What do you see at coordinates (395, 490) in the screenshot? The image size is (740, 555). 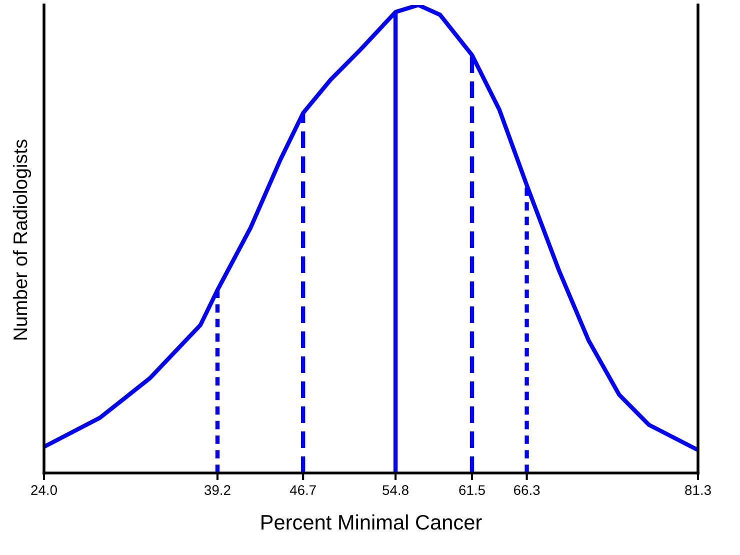 I see `x-tick-label: 54.8` at bounding box center [395, 490].